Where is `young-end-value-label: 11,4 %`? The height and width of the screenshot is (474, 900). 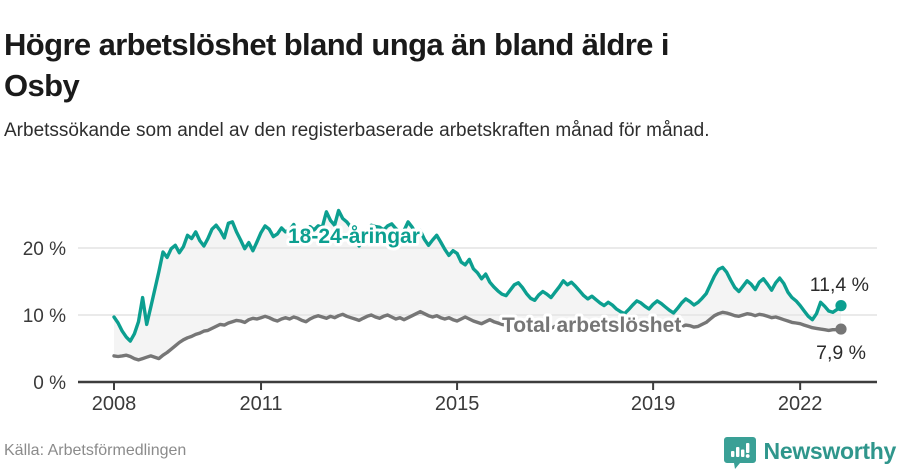 young-end-value-label: 11,4 % is located at coordinates (839, 285).